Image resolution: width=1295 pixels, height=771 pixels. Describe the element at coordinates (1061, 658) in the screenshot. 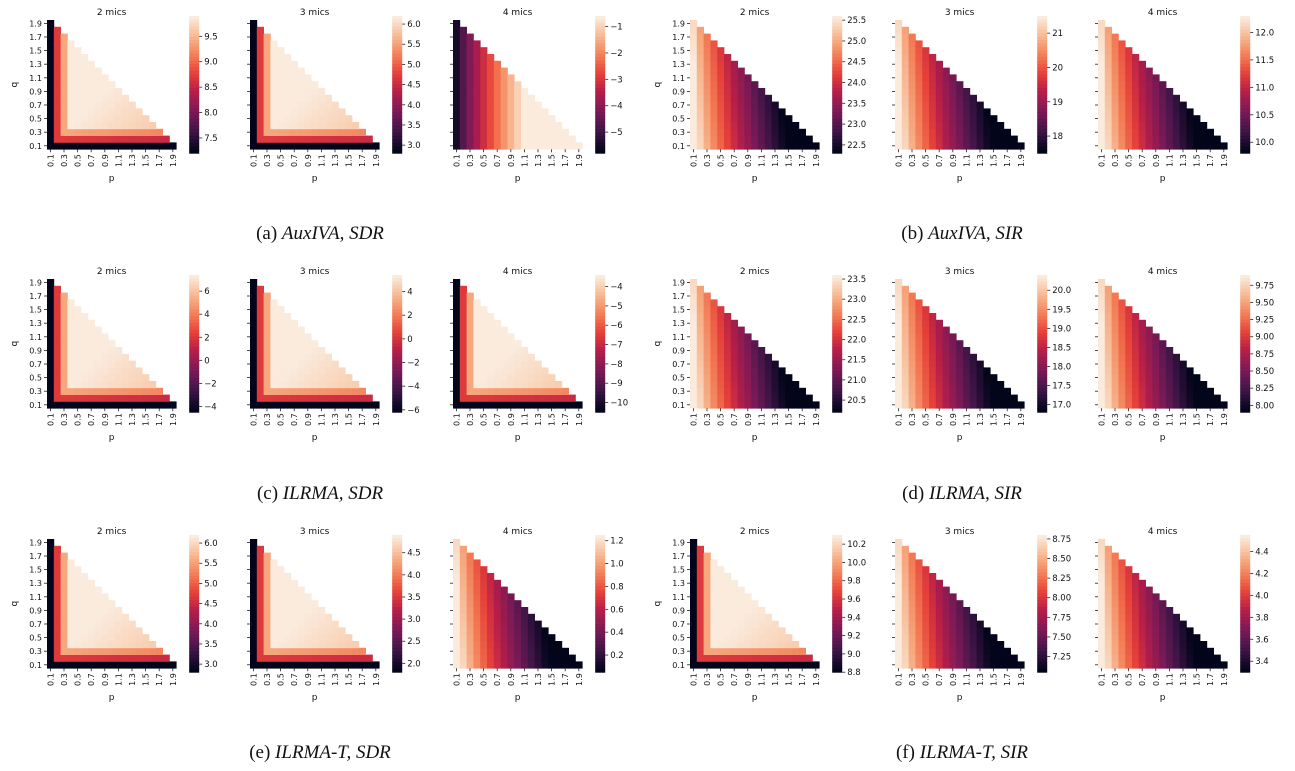

I see `colorbar-tick-label: 7.25` at that location.